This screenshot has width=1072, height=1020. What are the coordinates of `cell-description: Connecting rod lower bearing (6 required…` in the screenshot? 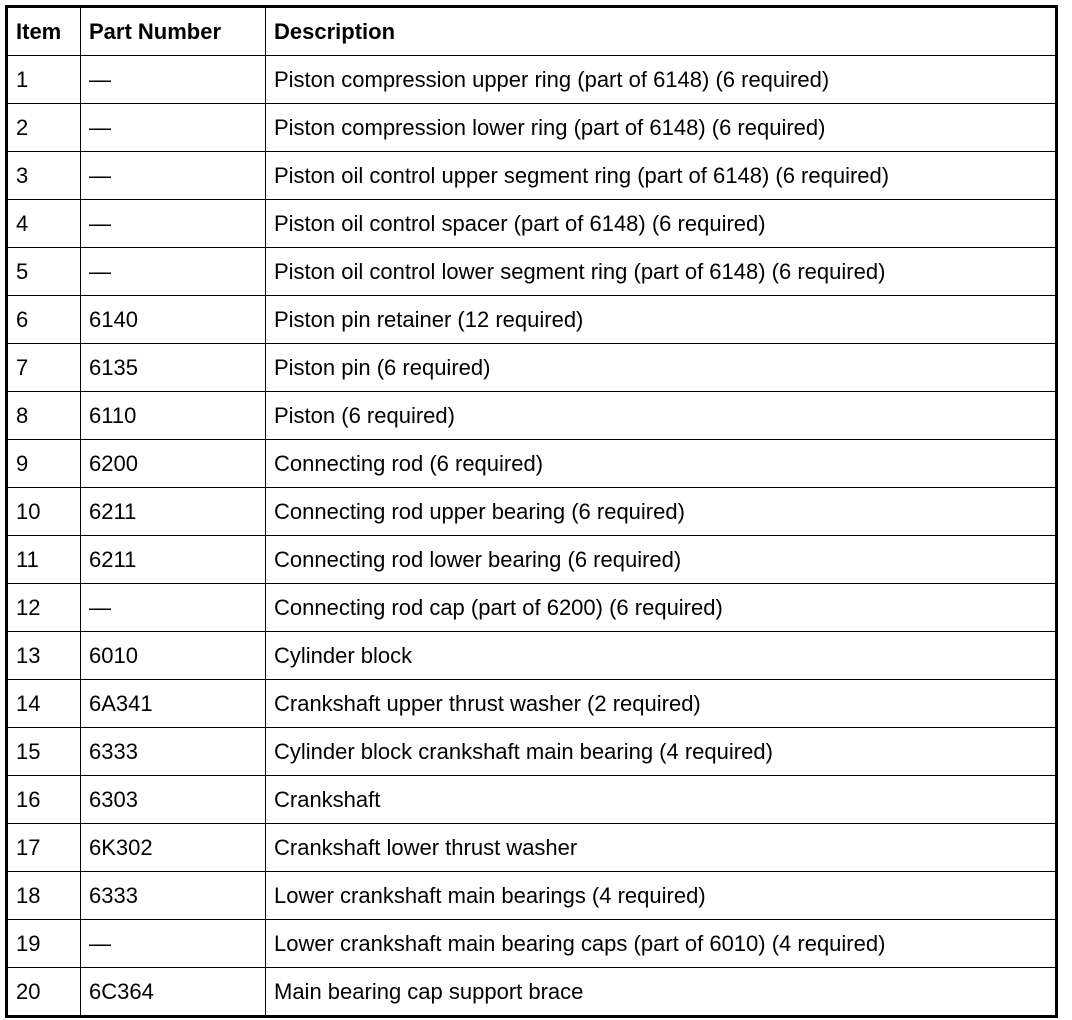 It's located at (661, 559).